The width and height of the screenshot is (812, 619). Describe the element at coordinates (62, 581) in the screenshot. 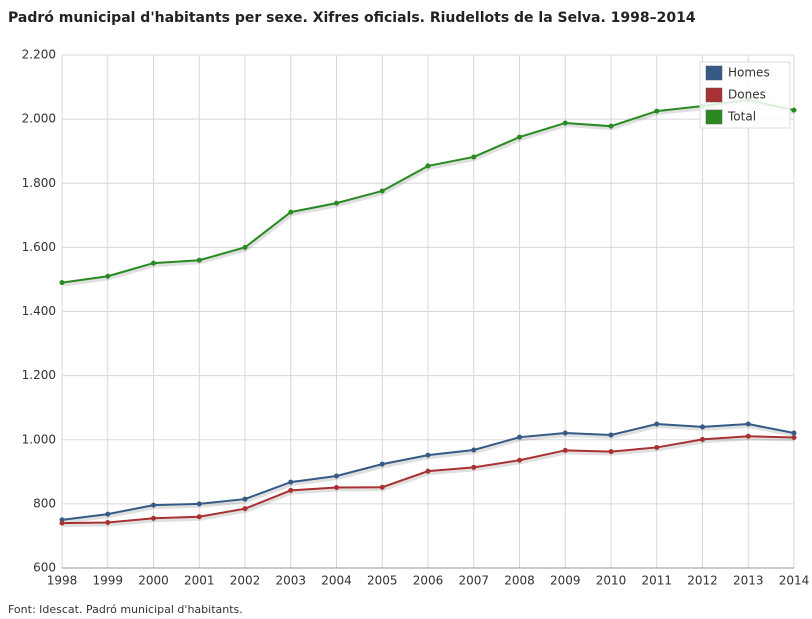

I see `x-tick-label: 1998` at that location.